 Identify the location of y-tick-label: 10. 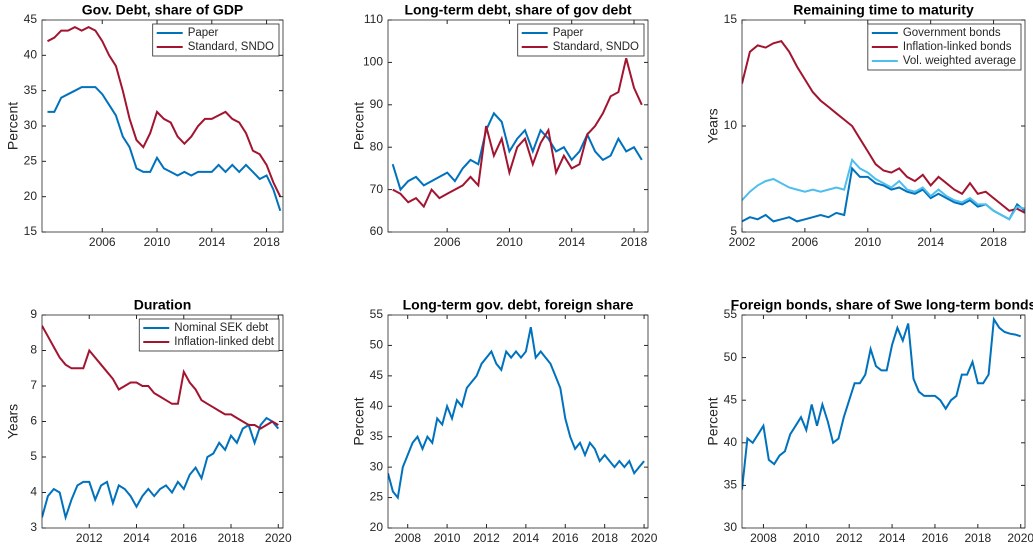
(731, 125).